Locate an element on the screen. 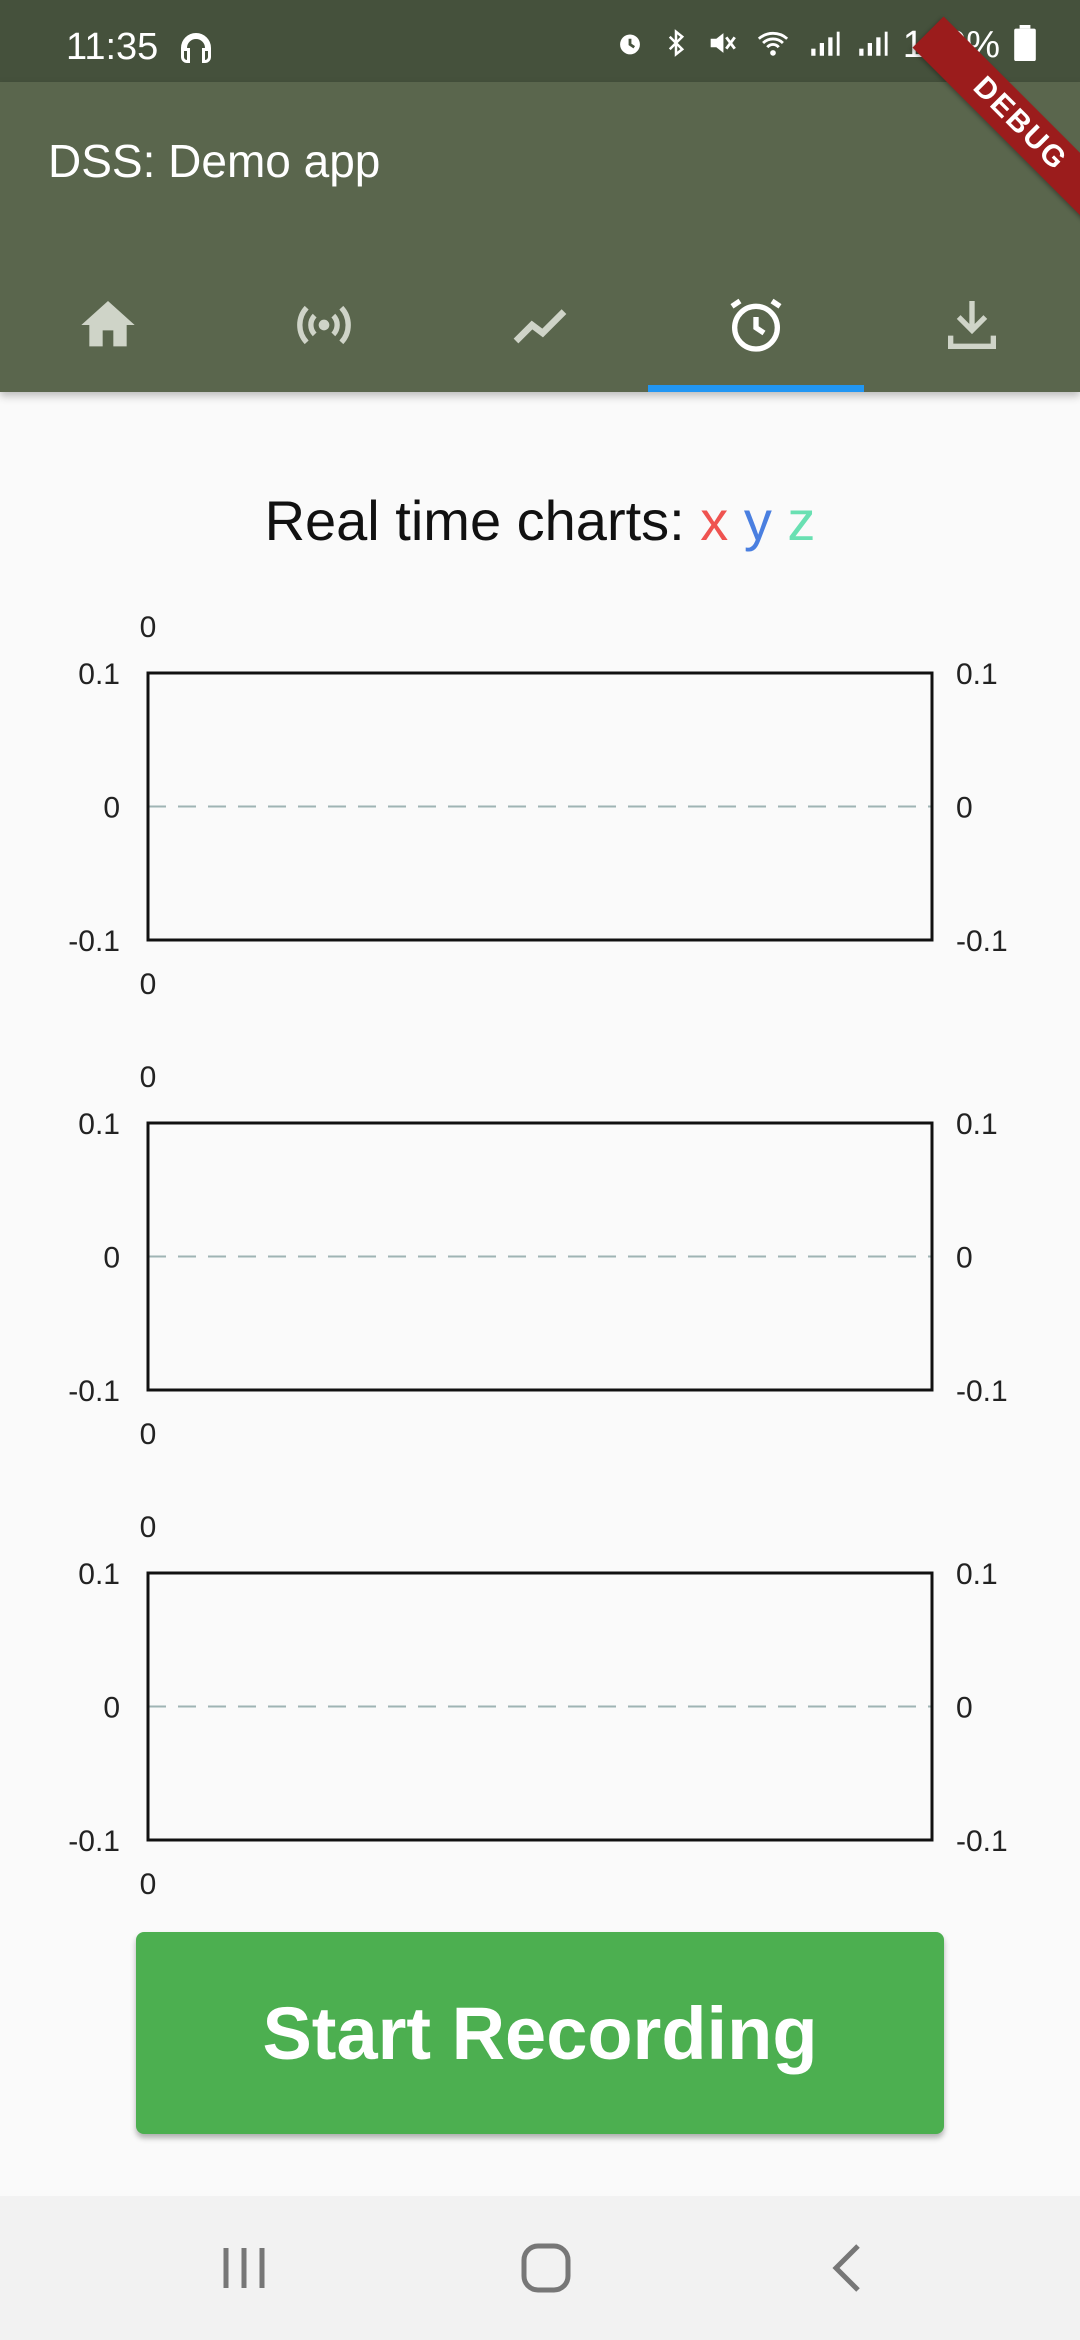 Image resolution: width=1080 pixels, height=2340 pixels. start-recording-button: Start Recording is located at coordinates (540, 2033).